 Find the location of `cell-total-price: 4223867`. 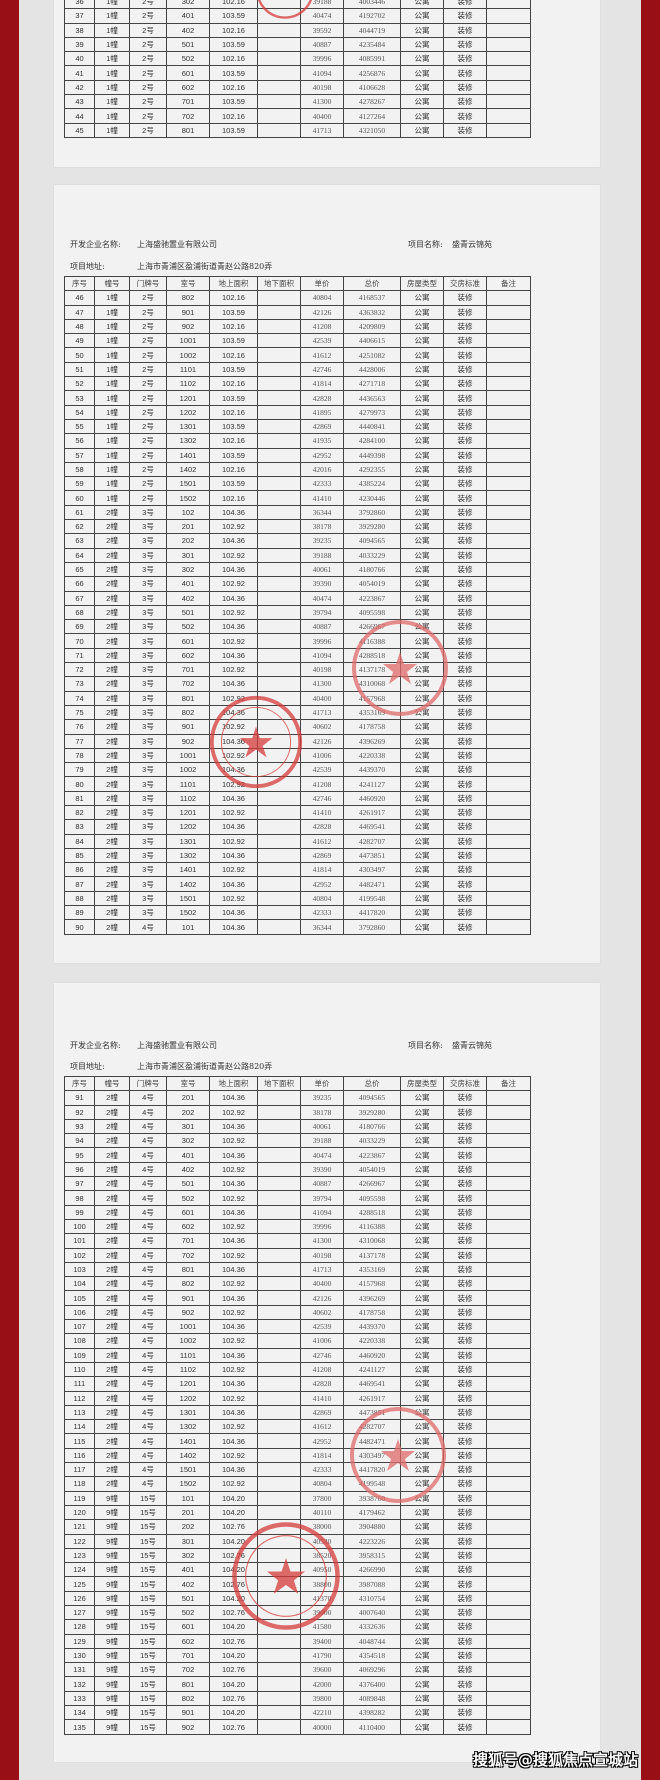

cell-total-price: 4223867 is located at coordinates (372, 598).